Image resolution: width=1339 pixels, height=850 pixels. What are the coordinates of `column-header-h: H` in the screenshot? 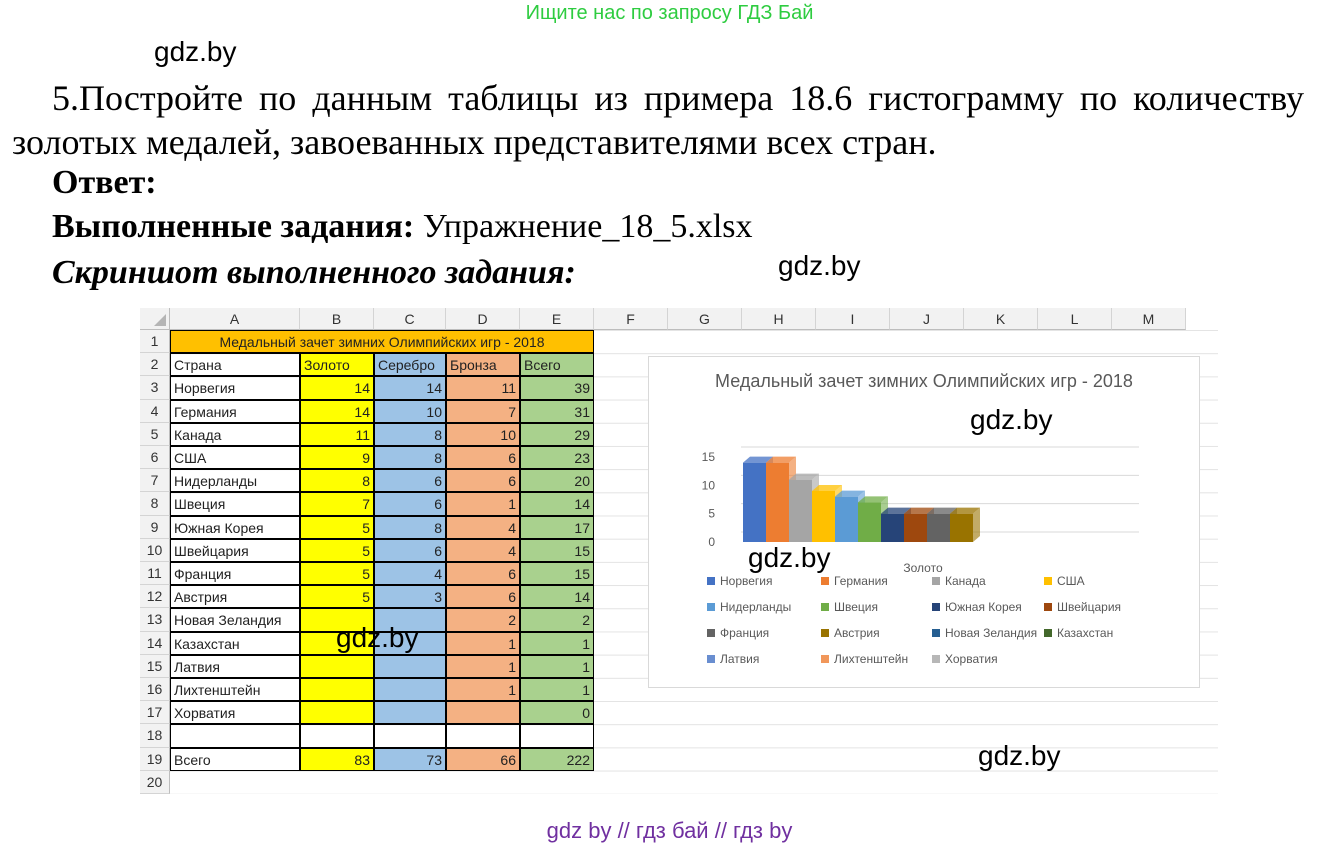 It's located at (779, 319).